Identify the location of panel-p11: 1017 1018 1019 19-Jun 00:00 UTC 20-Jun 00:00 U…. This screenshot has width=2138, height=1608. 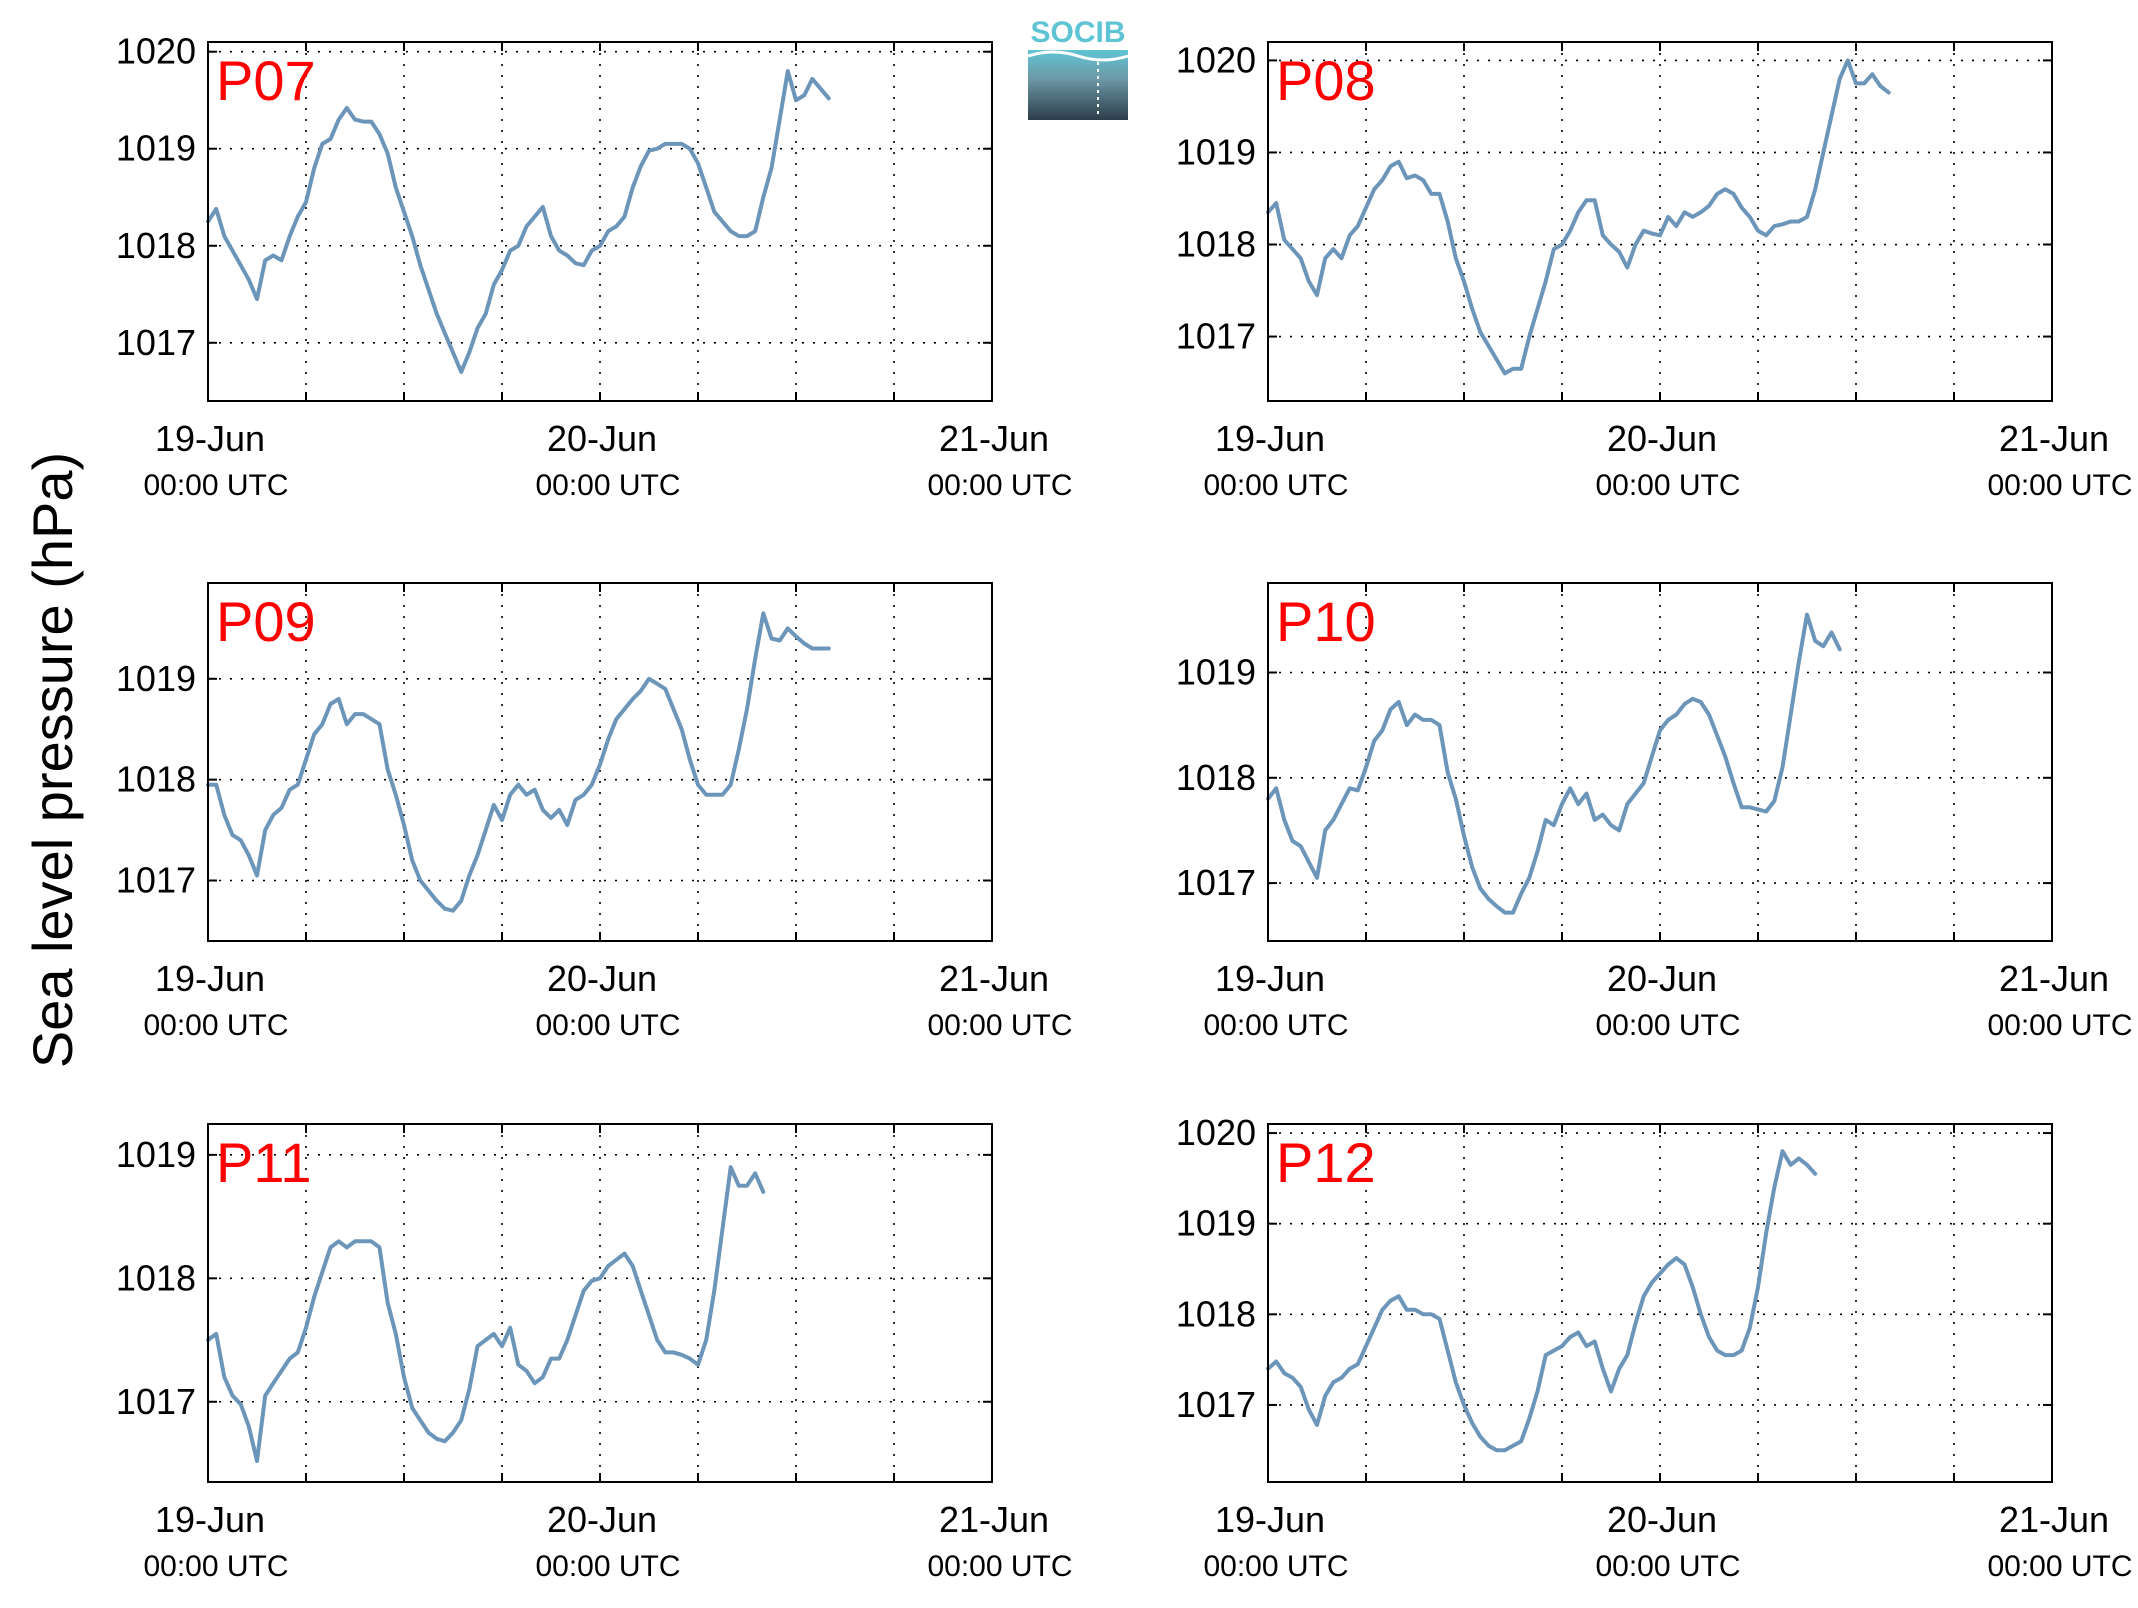
(594, 1353).